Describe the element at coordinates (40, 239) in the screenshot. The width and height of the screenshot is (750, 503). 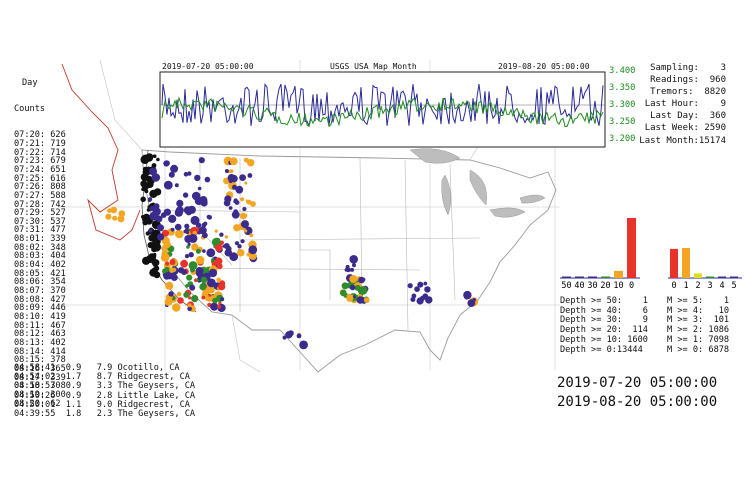
I see `day-count-row: 08:01: 339` at that location.